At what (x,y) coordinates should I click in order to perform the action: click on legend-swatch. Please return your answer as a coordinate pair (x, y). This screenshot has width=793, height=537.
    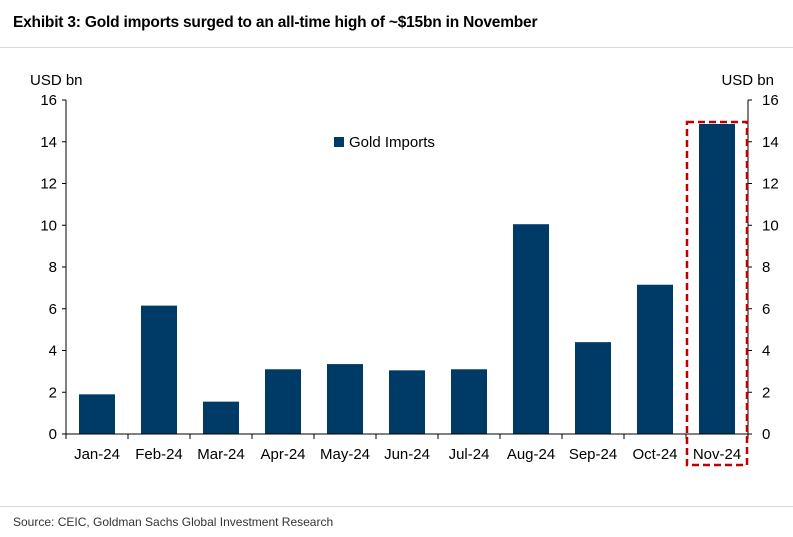
    Looking at the image, I should click on (339, 142).